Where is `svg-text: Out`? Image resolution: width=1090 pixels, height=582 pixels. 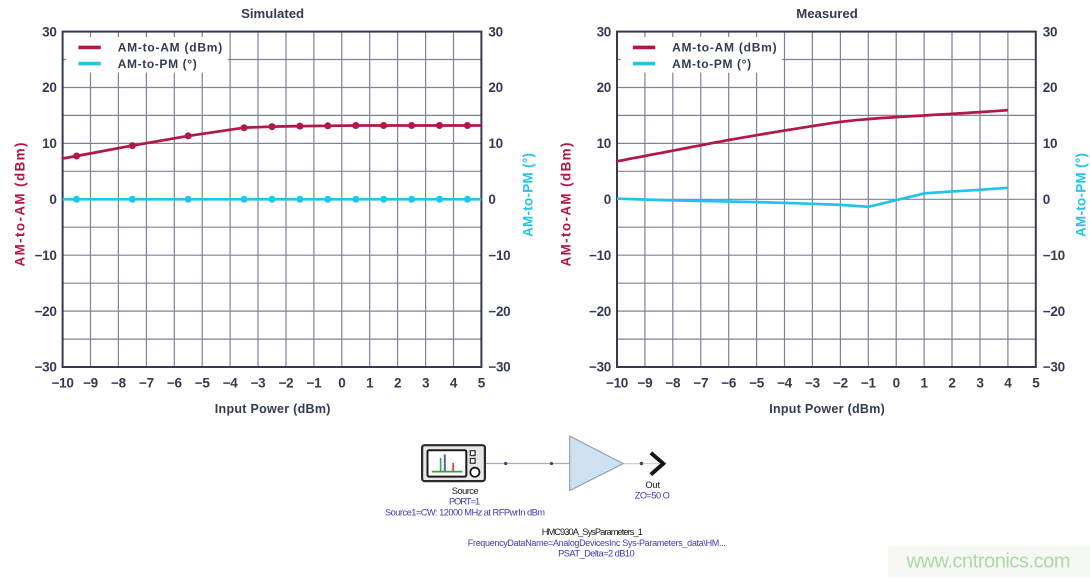 svg-text: Out is located at coordinates (652, 485).